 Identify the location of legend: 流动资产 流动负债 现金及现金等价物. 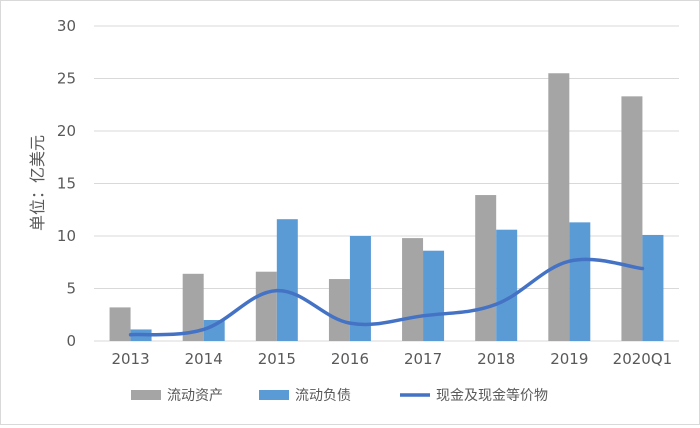
(339, 395).